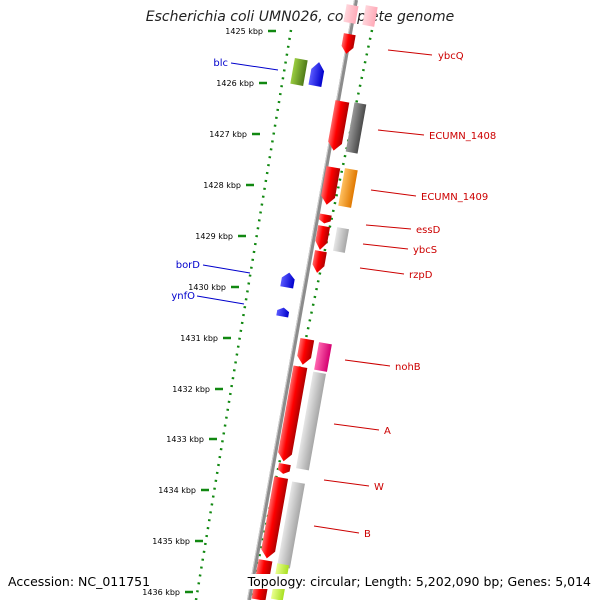 Image resolution: width=600 pixels, height=600 pixels. Describe the element at coordinates (222, 185) in the screenshot. I see `tick-label: 1428 kbp` at that location.